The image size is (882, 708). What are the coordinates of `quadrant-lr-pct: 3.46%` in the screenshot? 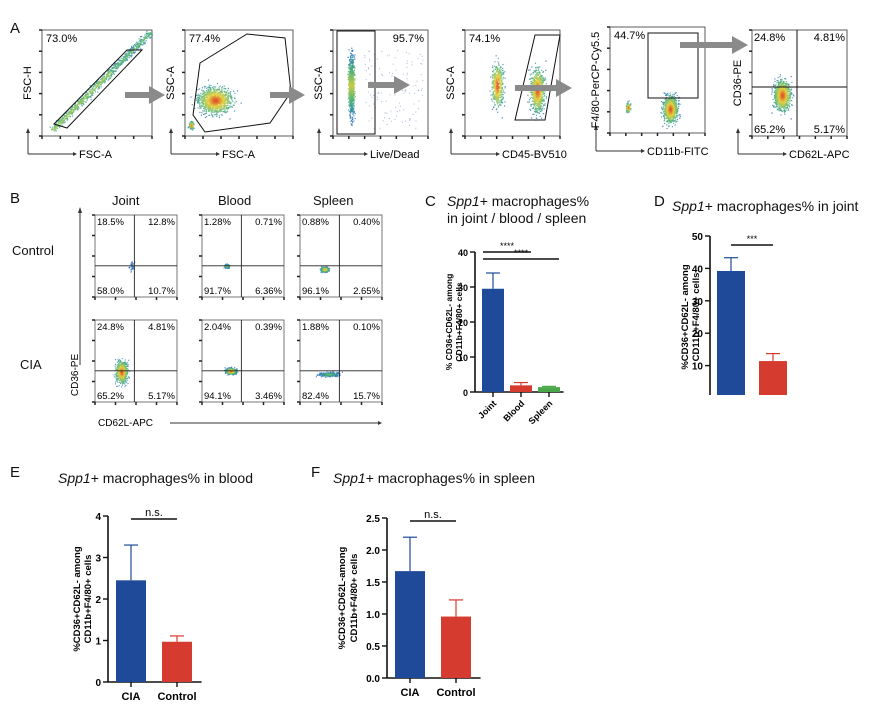 It's located at (268, 396).